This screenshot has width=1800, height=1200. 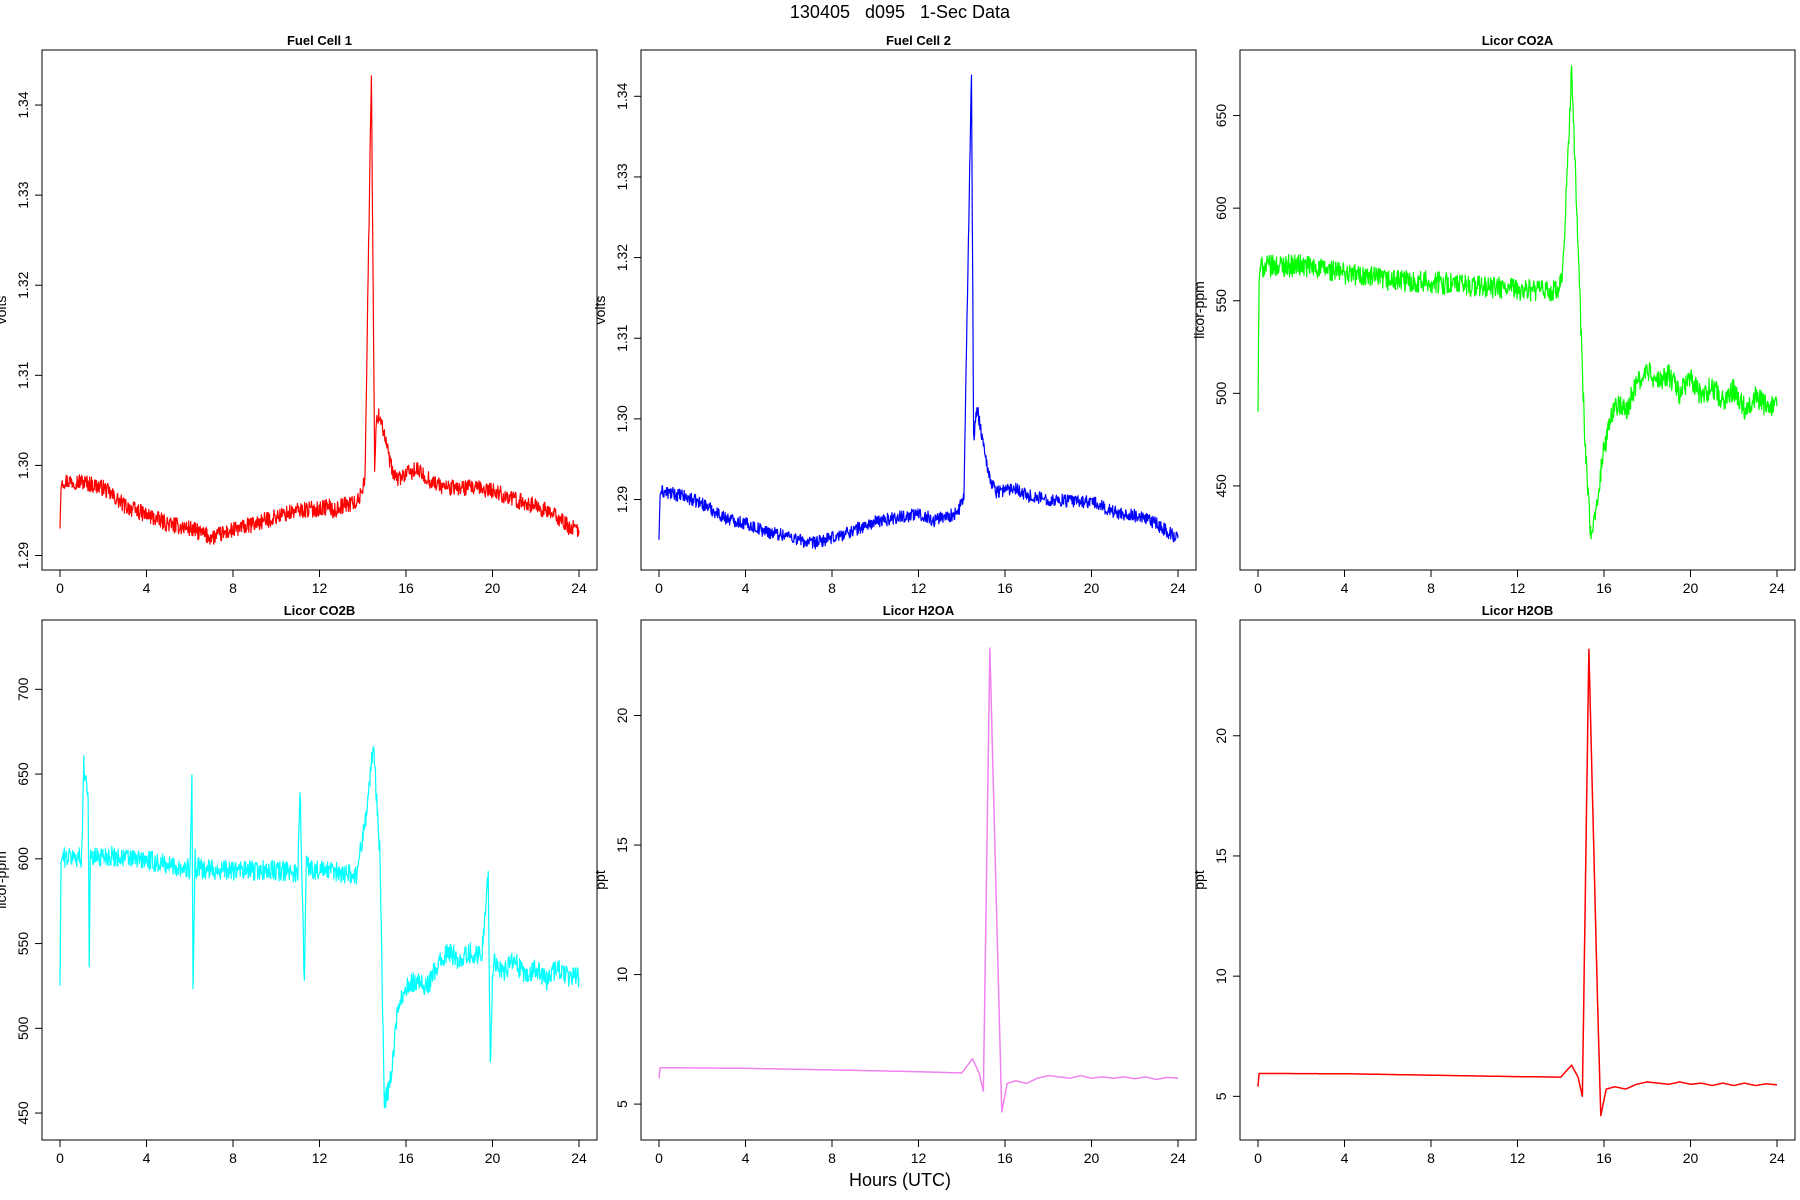 What do you see at coordinates (918, 40) in the screenshot?
I see `panel-title: Fuel Cell 2` at bounding box center [918, 40].